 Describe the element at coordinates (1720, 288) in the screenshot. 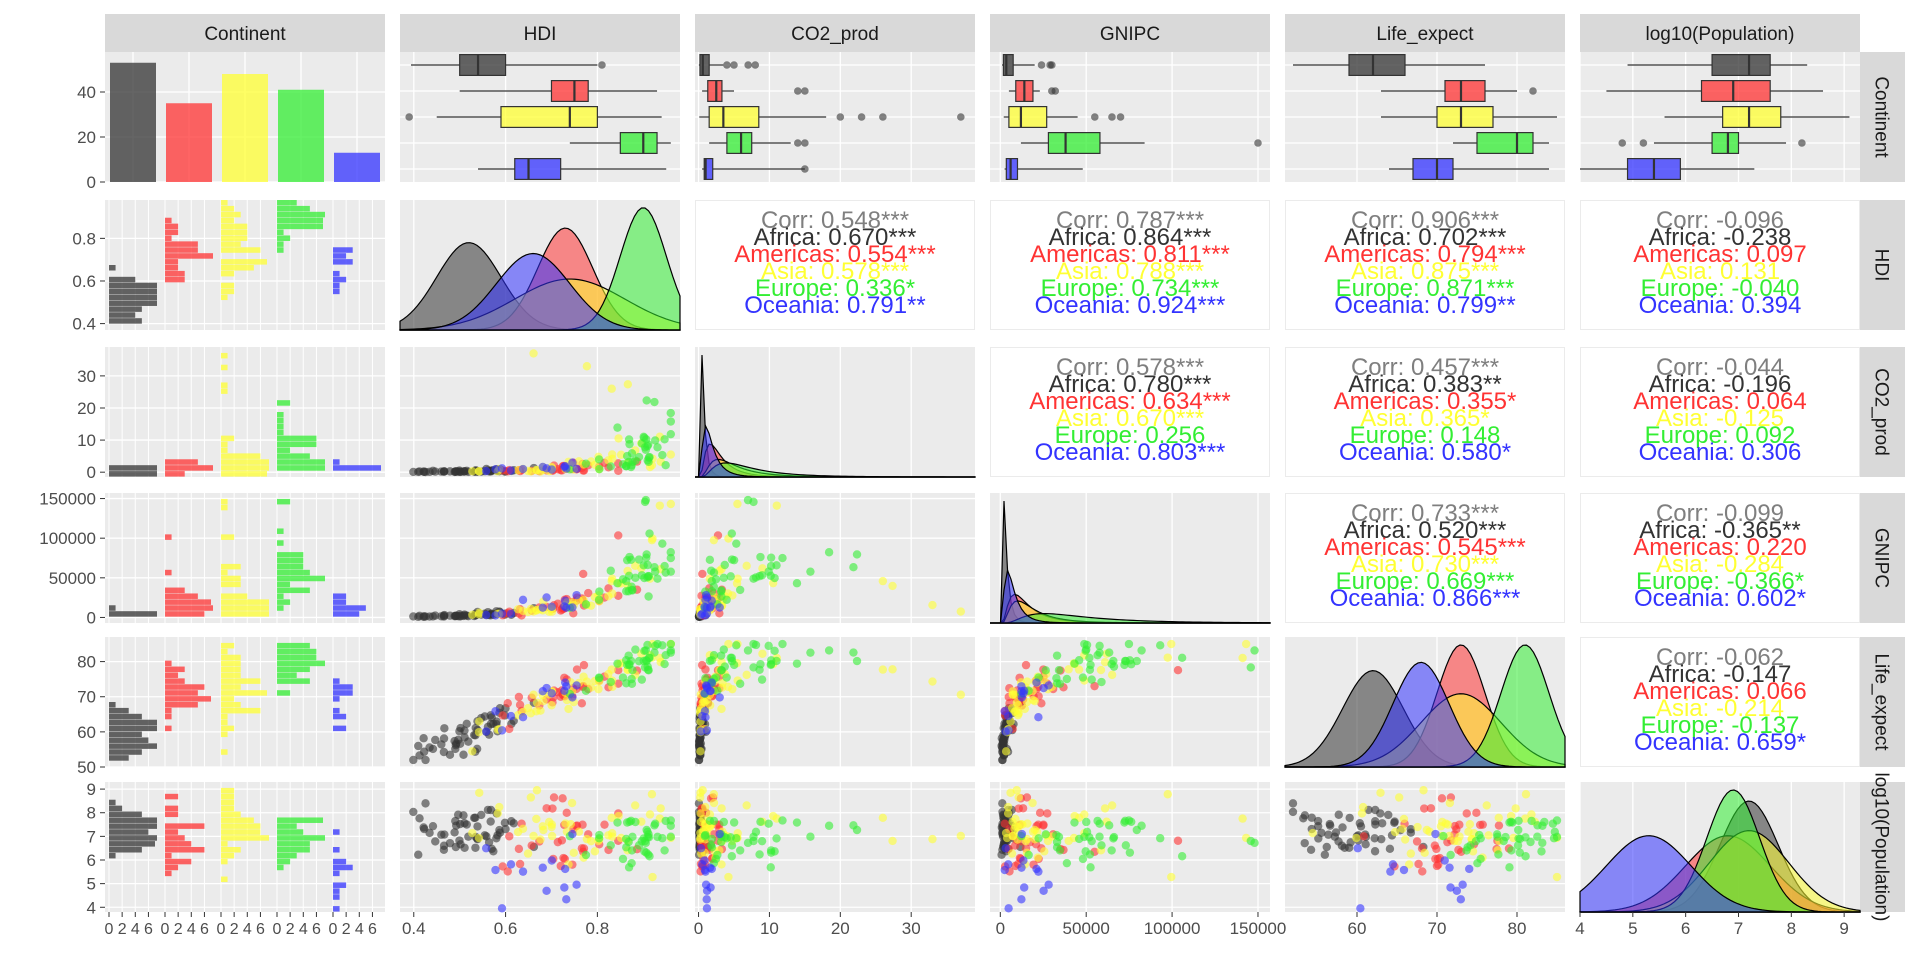

I see `corr-text-europe: Europe: -0.040` at that location.